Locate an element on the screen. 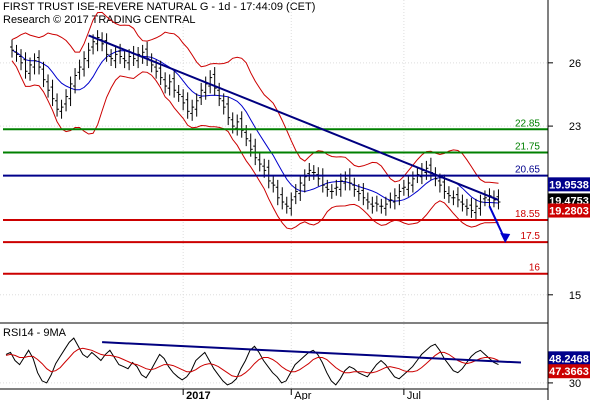 The height and width of the screenshot is (400, 590). value-tag-text: 47.3663 is located at coordinates (569, 372).